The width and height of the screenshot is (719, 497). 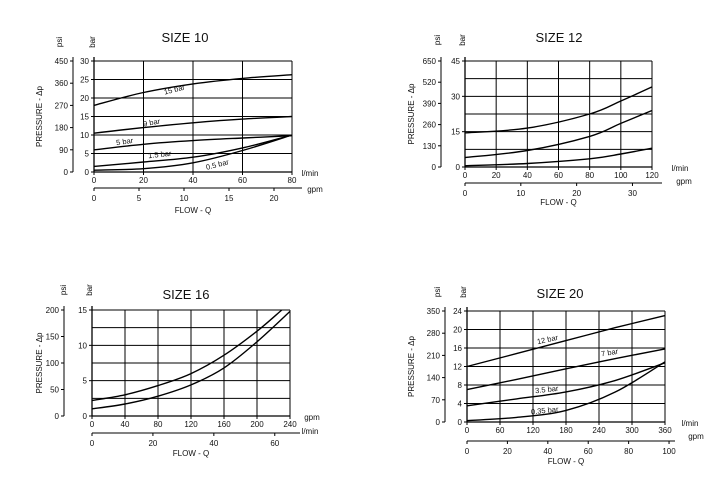 I want to click on x-unit-primary: gpm, so click(x=312, y=417).